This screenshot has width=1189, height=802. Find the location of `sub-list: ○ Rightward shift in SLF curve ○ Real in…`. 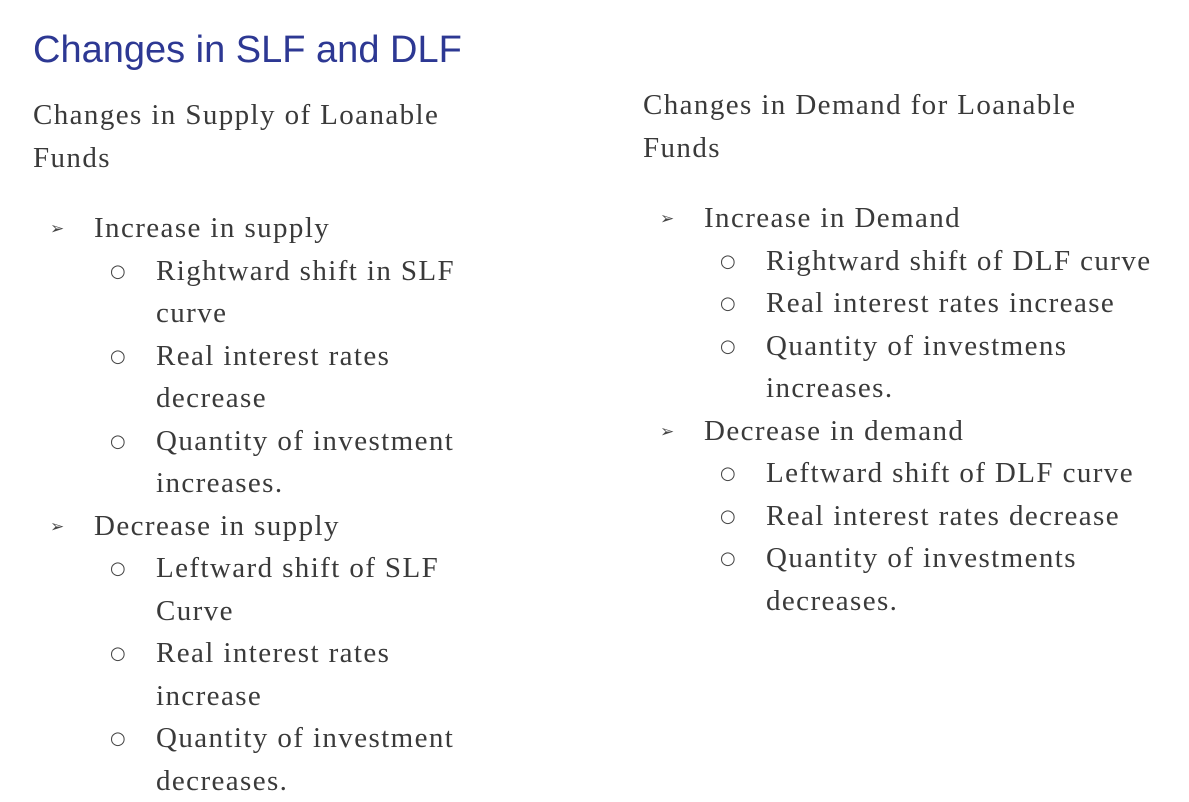

sub-list: ○ Rightward shift in SLF curve ○ Real in… is located at coordinates (343, 377).